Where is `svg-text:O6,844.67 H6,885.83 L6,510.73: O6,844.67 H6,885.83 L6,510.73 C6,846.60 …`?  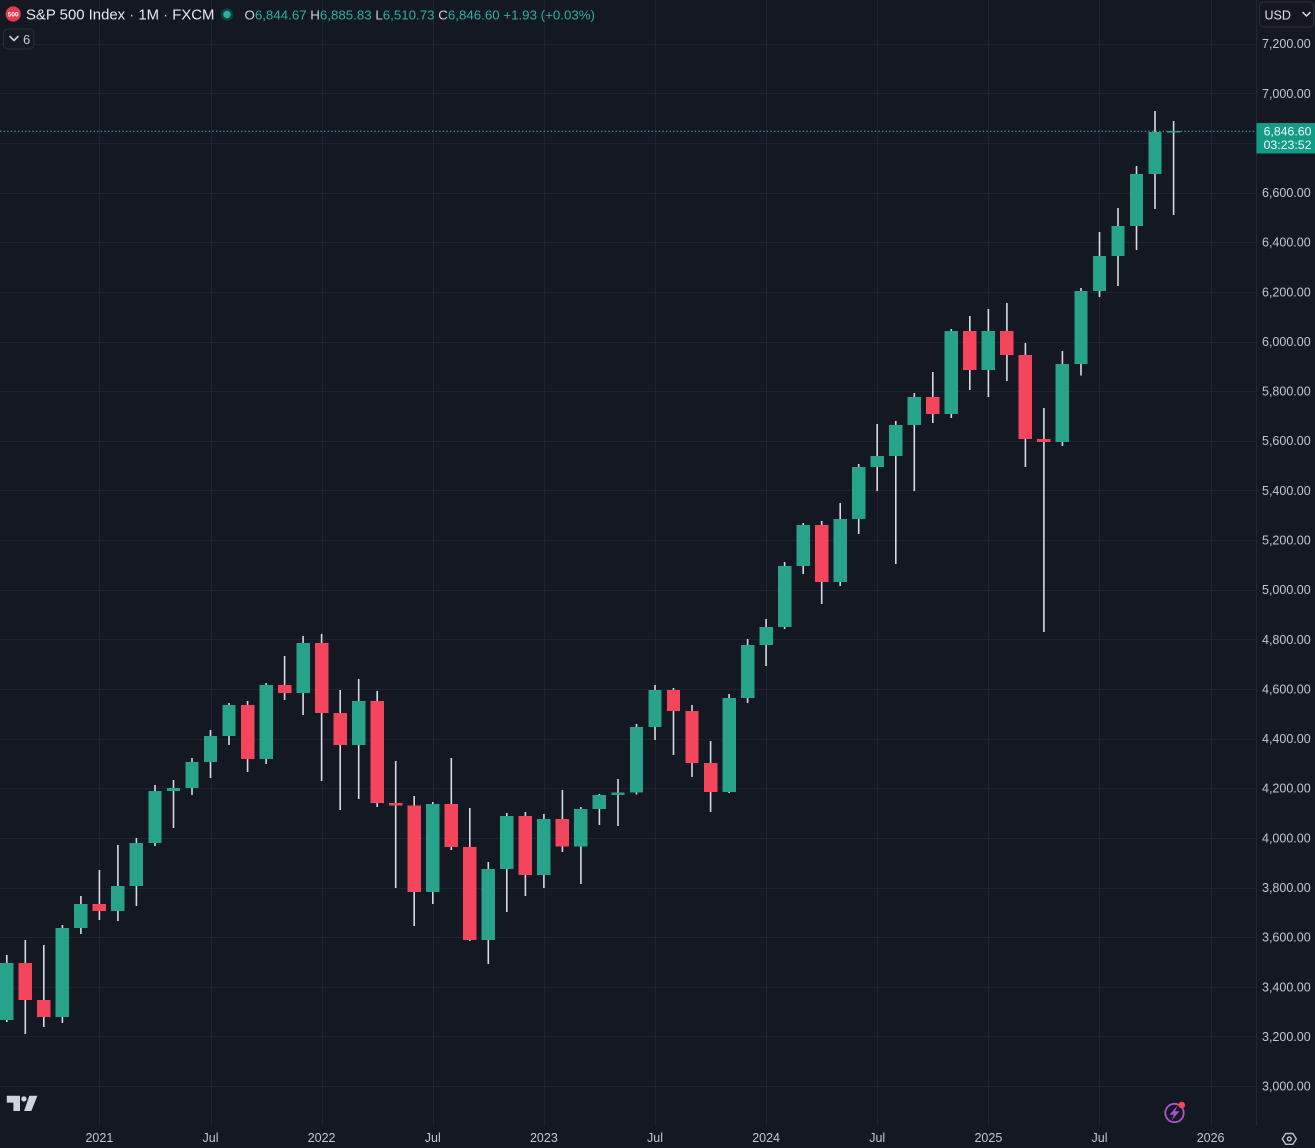
svg-text:O6,844.67 H6,885.83 L6,510.73: O6,844.67 H6,885.83 L6,510.73 C6,846.60 … is located at coordinates (420, 15).